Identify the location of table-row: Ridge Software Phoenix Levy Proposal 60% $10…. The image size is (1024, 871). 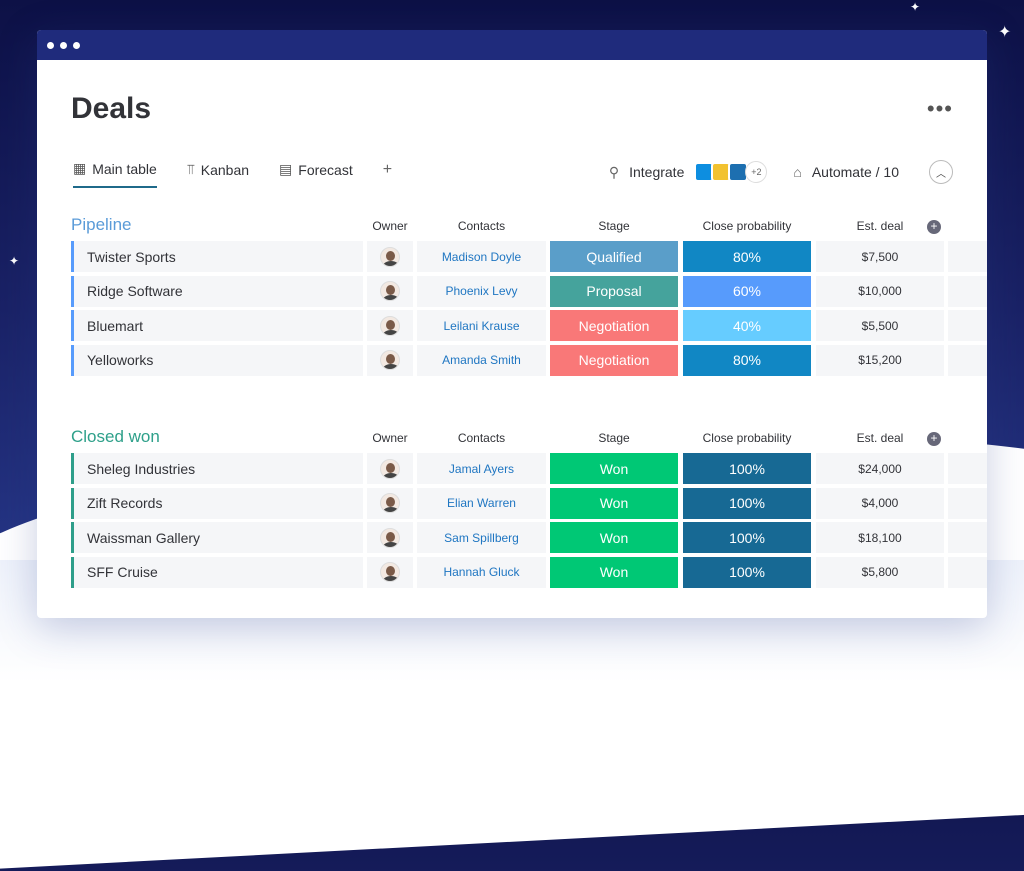
(529, 291).